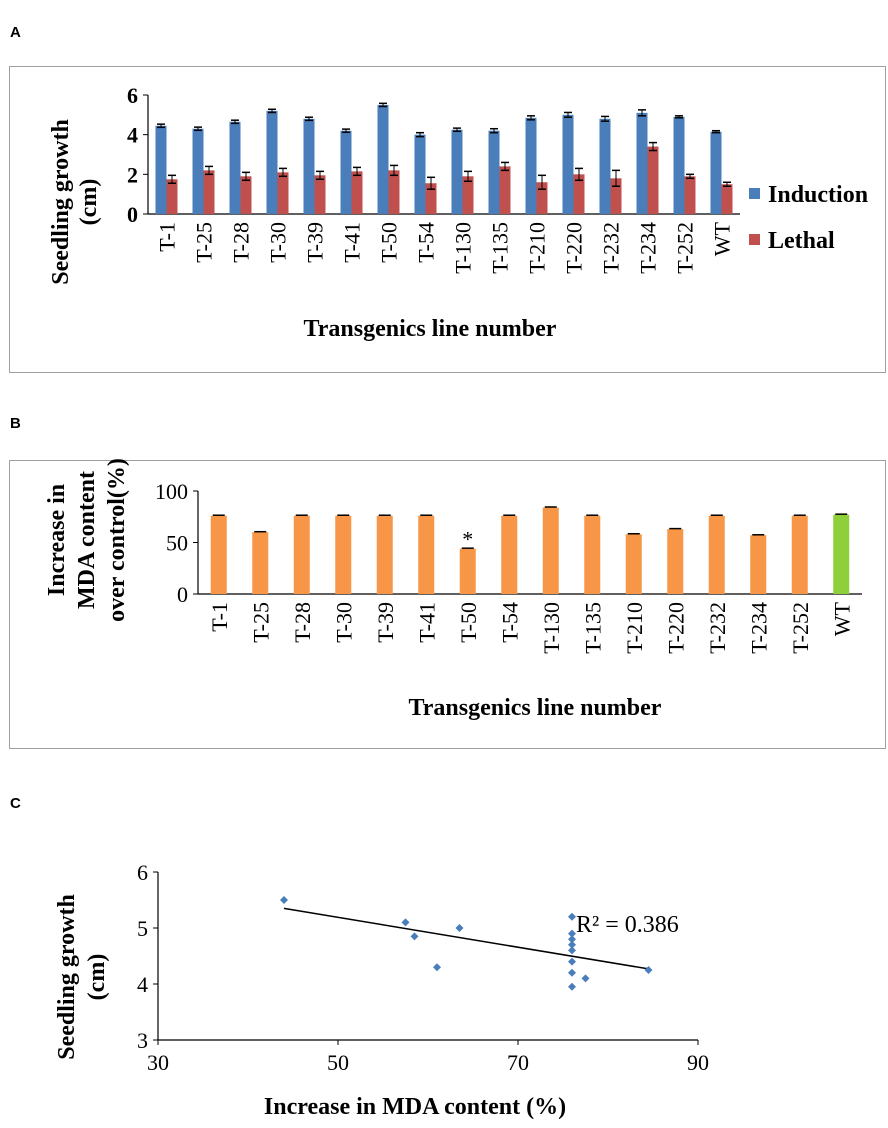  I want to click on chart-c-y-tick-label: 5, so click(142, 928).